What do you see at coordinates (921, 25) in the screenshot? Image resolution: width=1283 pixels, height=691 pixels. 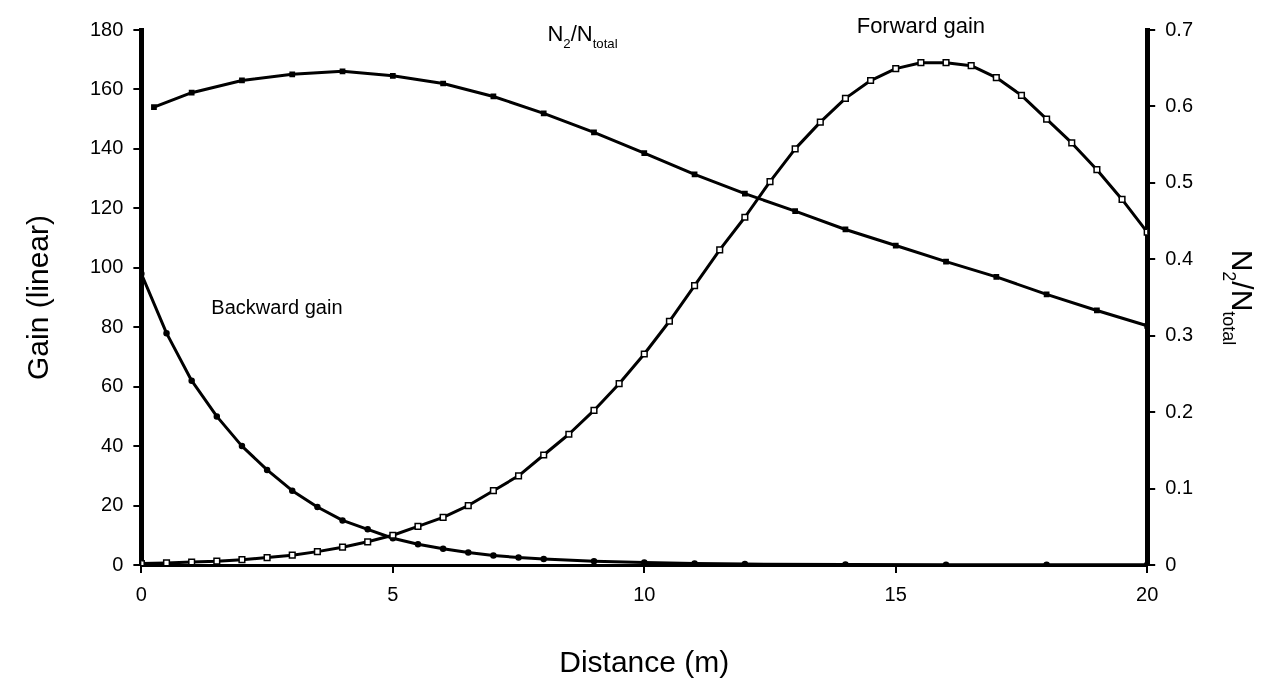 I see `series-label: Forward gain` at bounding box center [921, 25].